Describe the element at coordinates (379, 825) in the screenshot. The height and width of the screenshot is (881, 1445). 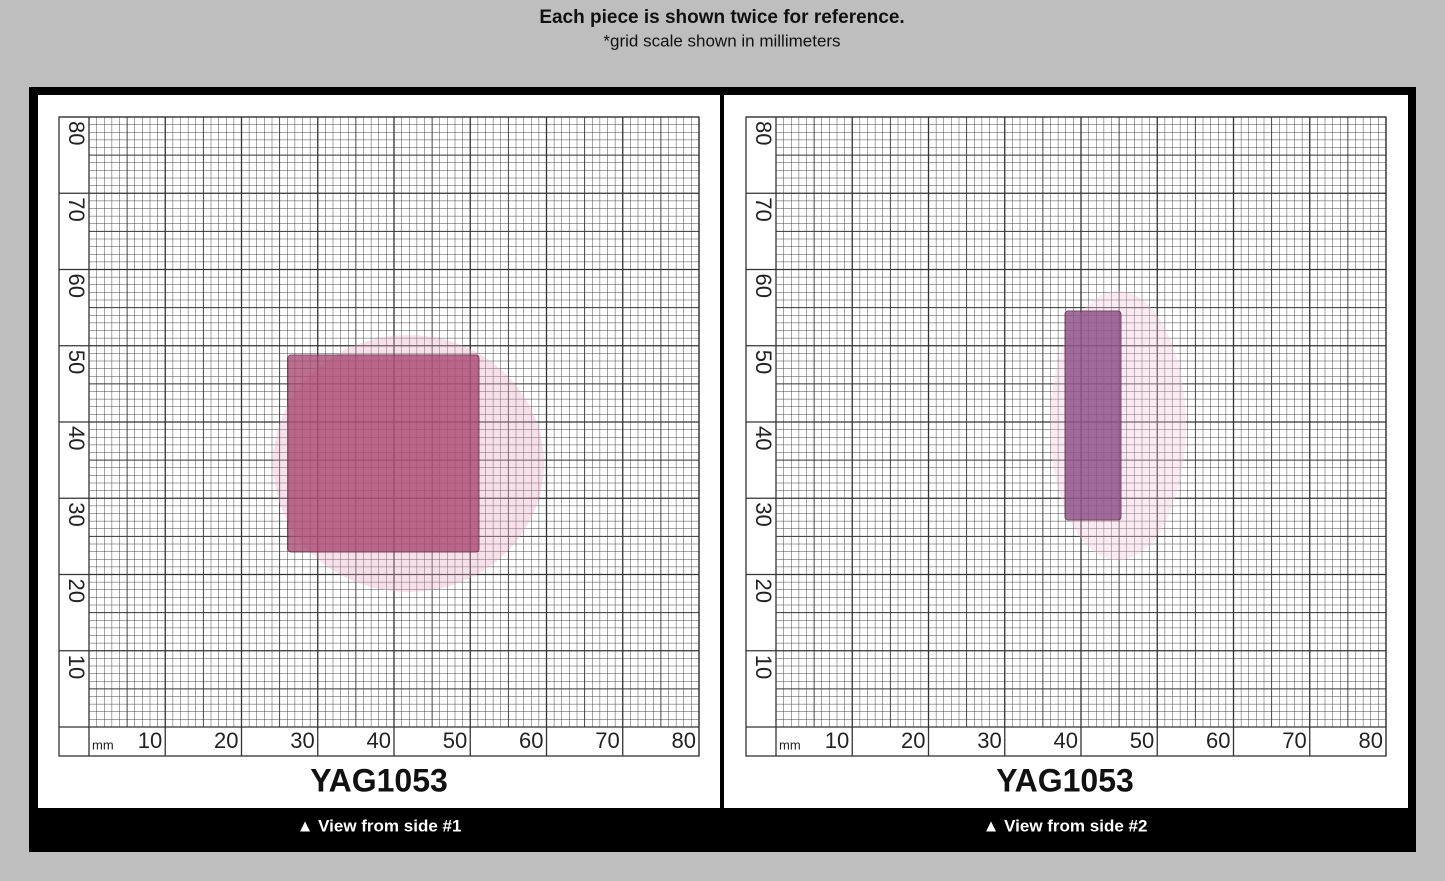
I see `view-caption: ▲ View from side #1` at that location.